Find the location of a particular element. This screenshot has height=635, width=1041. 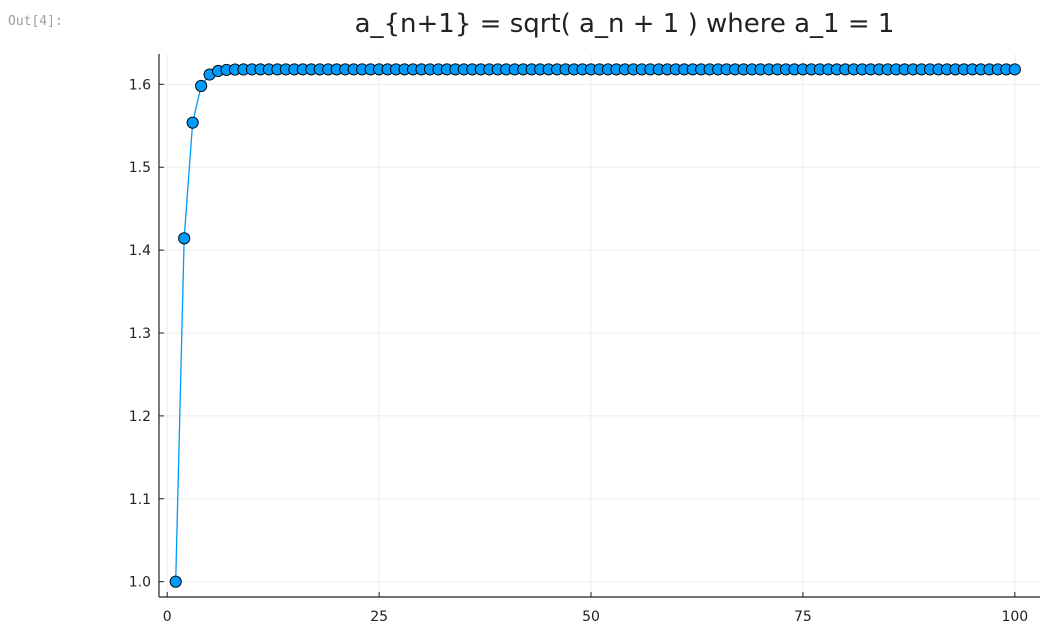

y-tick-label: 1.0 is located at coordinates (140, 583).